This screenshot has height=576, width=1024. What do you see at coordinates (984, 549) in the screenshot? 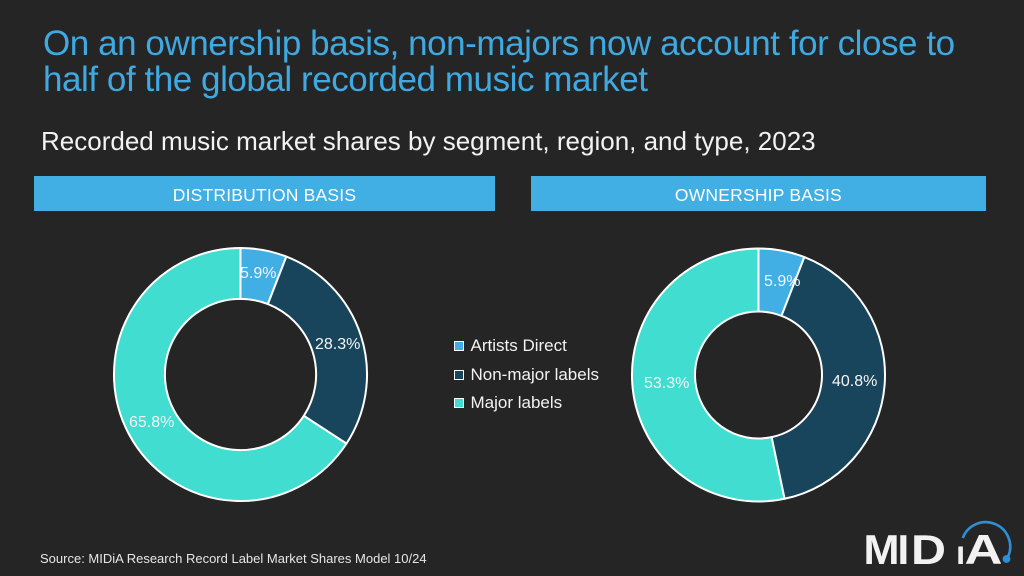
I see `svg-text: A` at bounding box center [984, 549].